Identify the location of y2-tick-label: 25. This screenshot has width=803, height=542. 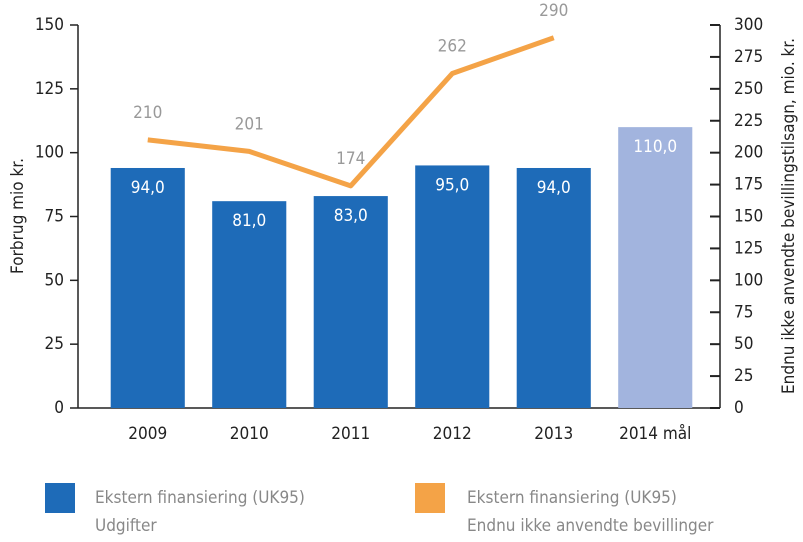
(743, 376).